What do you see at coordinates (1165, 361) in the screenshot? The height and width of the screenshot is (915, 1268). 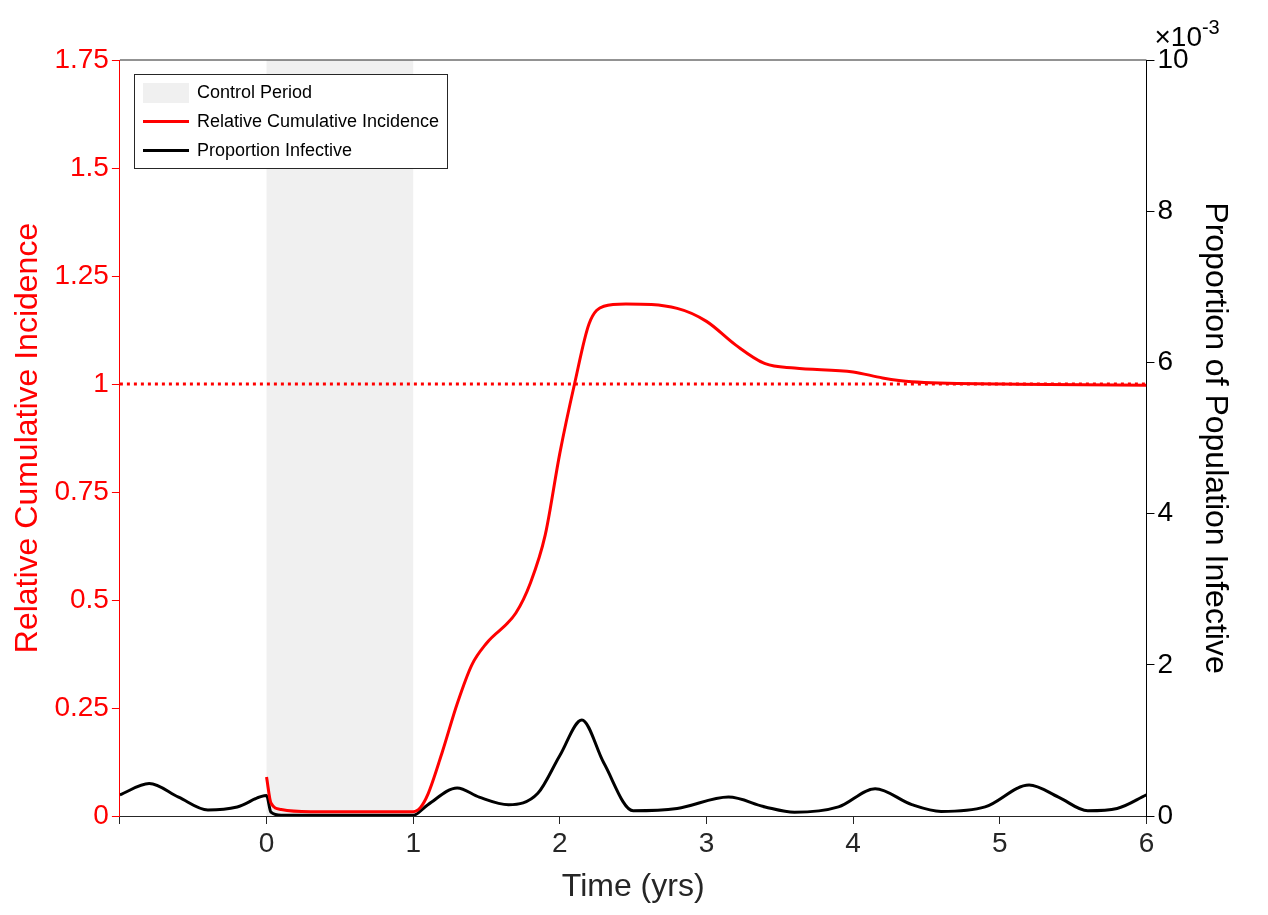 I see `y2-tick-label: 6` at bounding box center [1165, 361].